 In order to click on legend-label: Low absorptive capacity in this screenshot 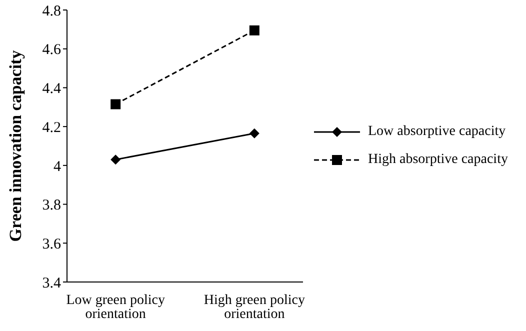, I will do `click(437, 132)`.